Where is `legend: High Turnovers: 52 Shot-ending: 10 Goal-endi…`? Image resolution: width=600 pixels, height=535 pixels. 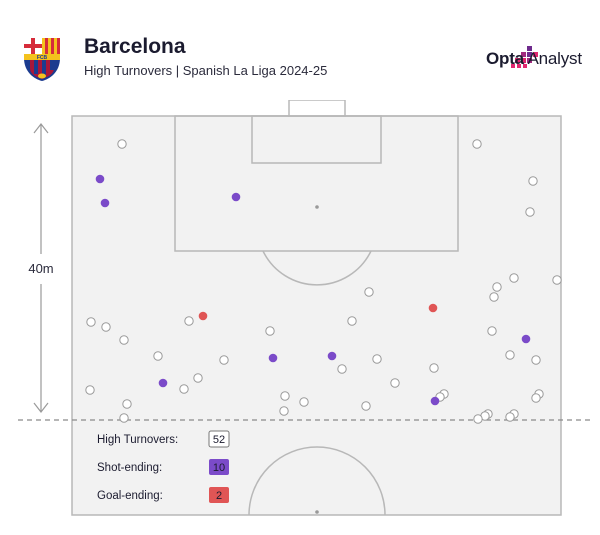 legend: High Turnovers: 52 Shot-ending: 10 Goal-endi… is located at coordinates (163, 466).